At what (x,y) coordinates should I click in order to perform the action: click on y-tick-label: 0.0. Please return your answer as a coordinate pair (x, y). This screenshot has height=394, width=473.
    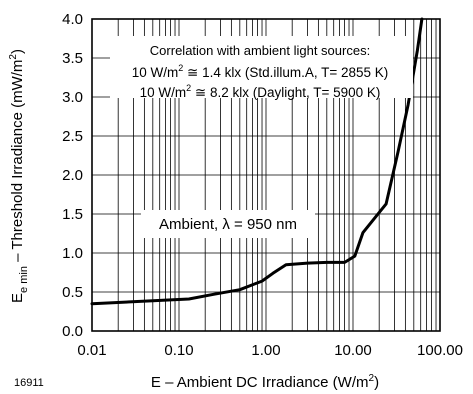
    Looking at the image, I should click on (72, 331).